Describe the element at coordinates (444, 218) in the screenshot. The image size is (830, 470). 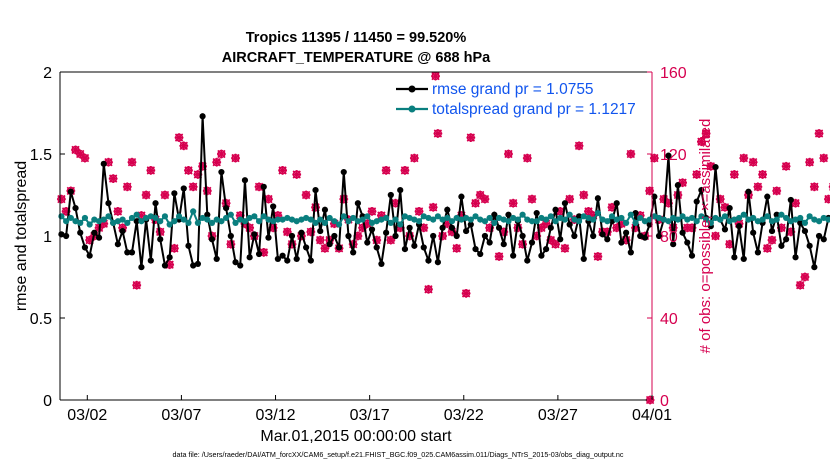
I see `totalspread-series` at that location.